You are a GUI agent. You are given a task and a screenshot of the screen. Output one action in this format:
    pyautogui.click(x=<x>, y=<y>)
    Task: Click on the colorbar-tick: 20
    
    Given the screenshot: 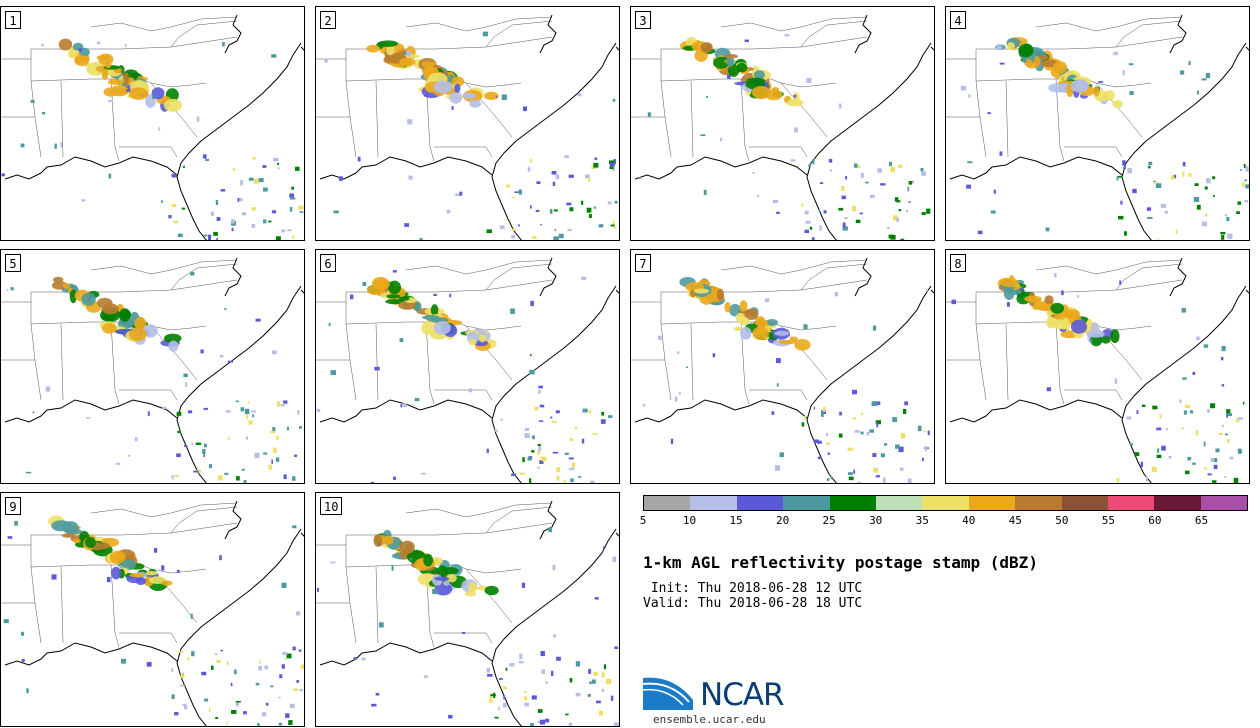 What is the action you would take?
    pyautogui.click(x=782, y=520)
    